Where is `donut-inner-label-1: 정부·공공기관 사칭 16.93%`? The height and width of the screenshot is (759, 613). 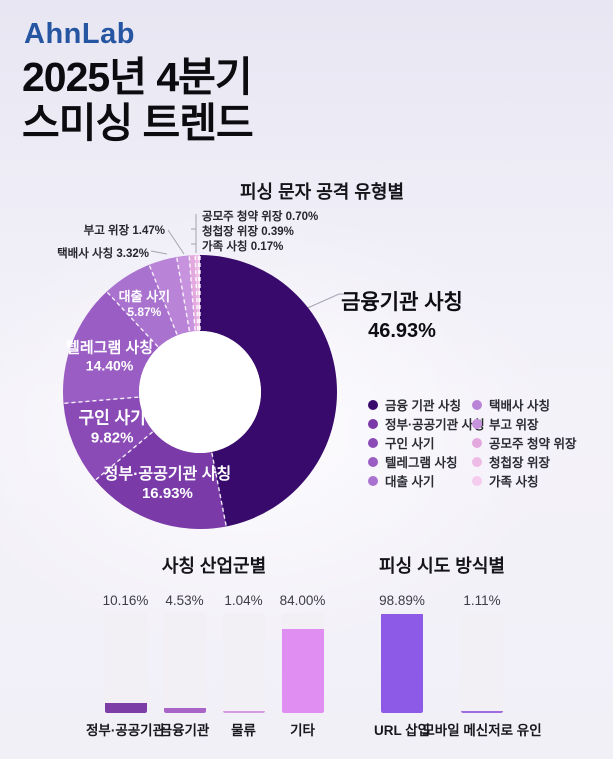
donut-inner-label-1: 정부·공공기관 사칭 16.93% is located at coordinates (167, 484).